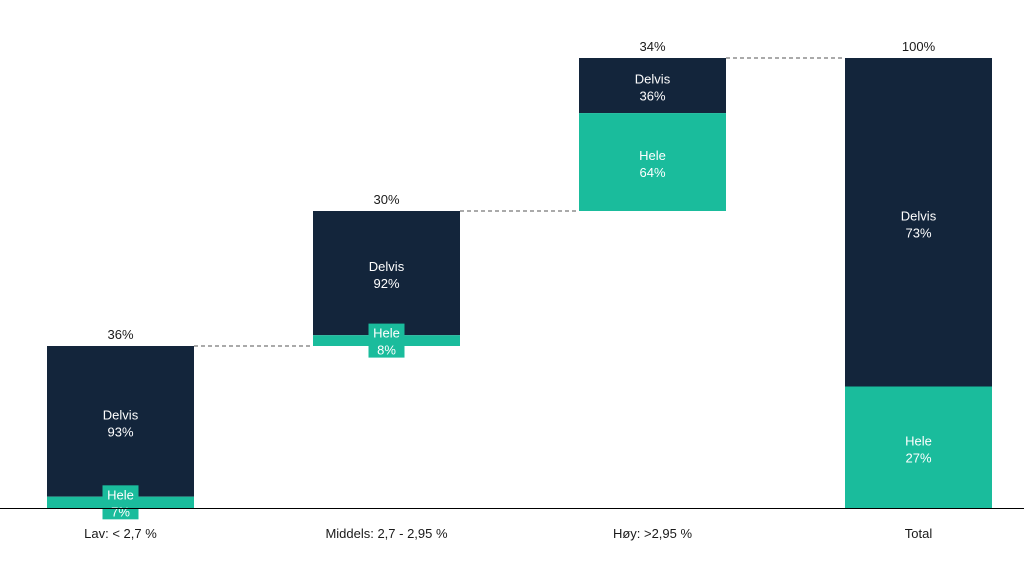 The height and width of the screenshot is (567, 1024). What do you see at coordinates (386, 283) in the screenshot?
I see `segment-label-delvis-value: 92%` at bounding box center [386, 283].